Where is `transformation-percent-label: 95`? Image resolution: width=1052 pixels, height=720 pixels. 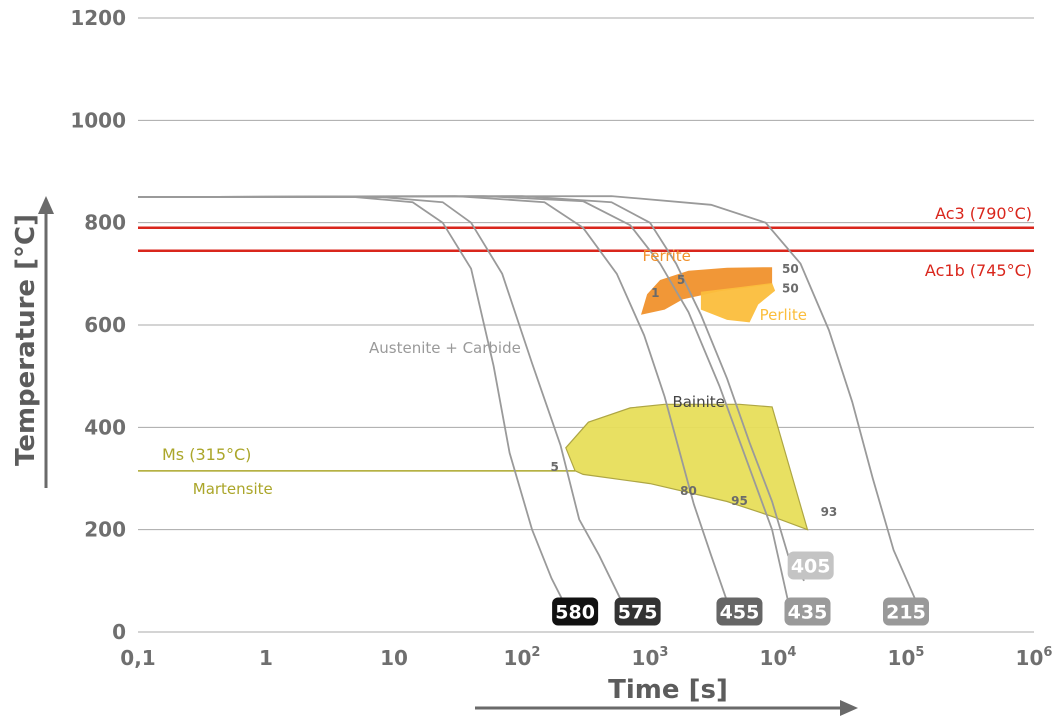 transformation-percent-label: 95 is located at coordinates (739, 501).